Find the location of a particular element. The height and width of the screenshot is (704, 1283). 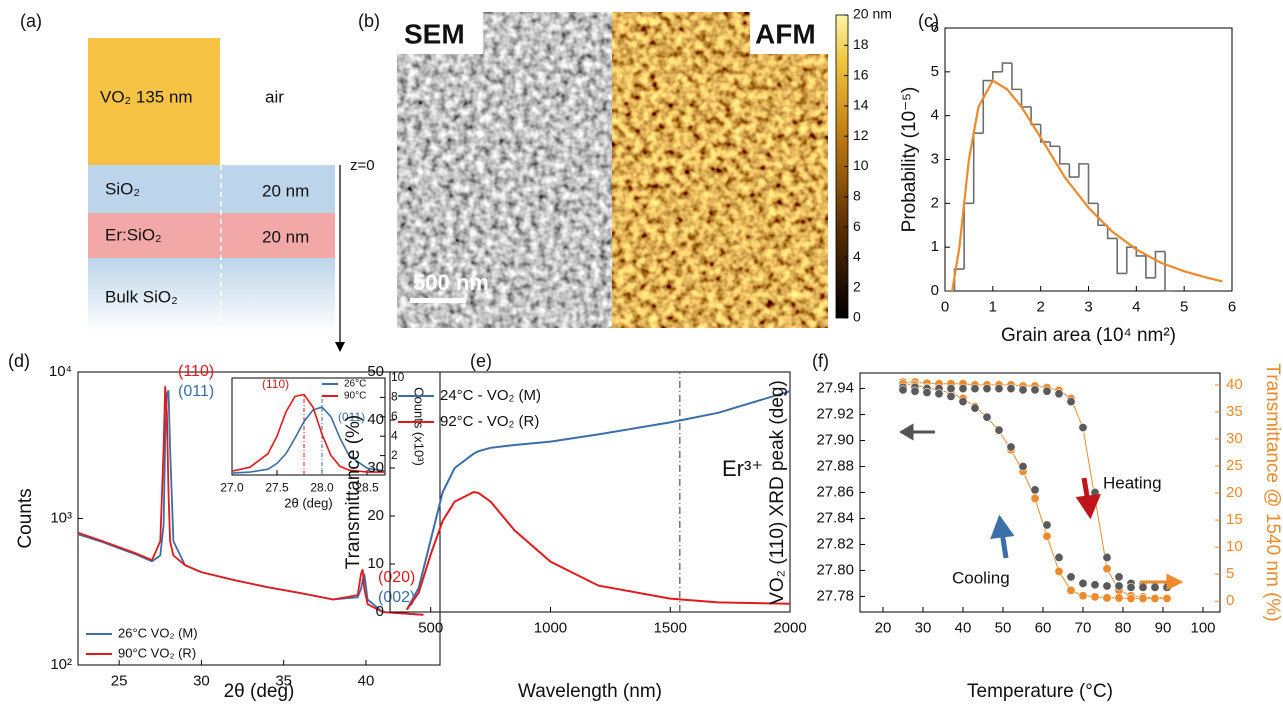

x-tick-label: 500 is located at coordinates (430, 627).